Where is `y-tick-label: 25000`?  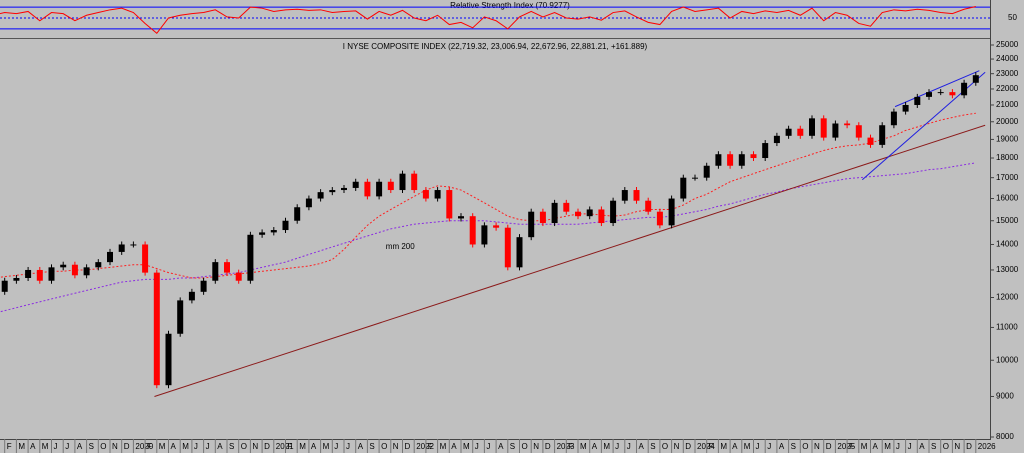
y-tick-label: 25000 is located at coordinates (1007, 44).